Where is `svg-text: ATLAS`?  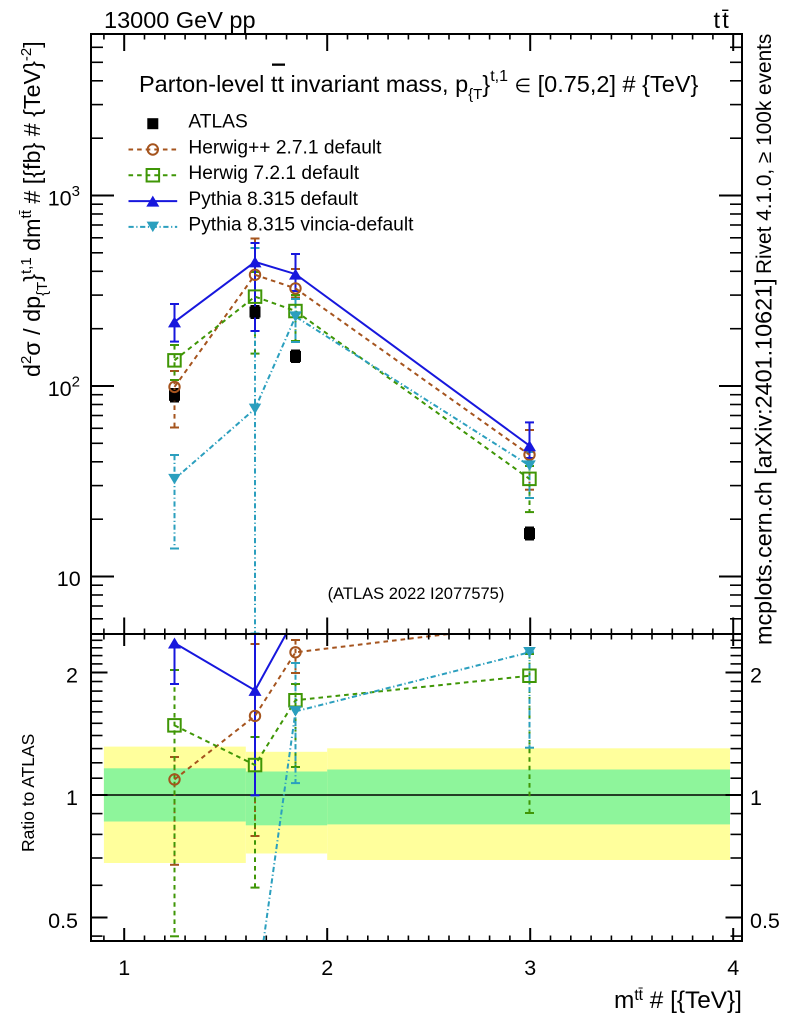 svg-text: ATLAS is located at coordinates (217, 122).